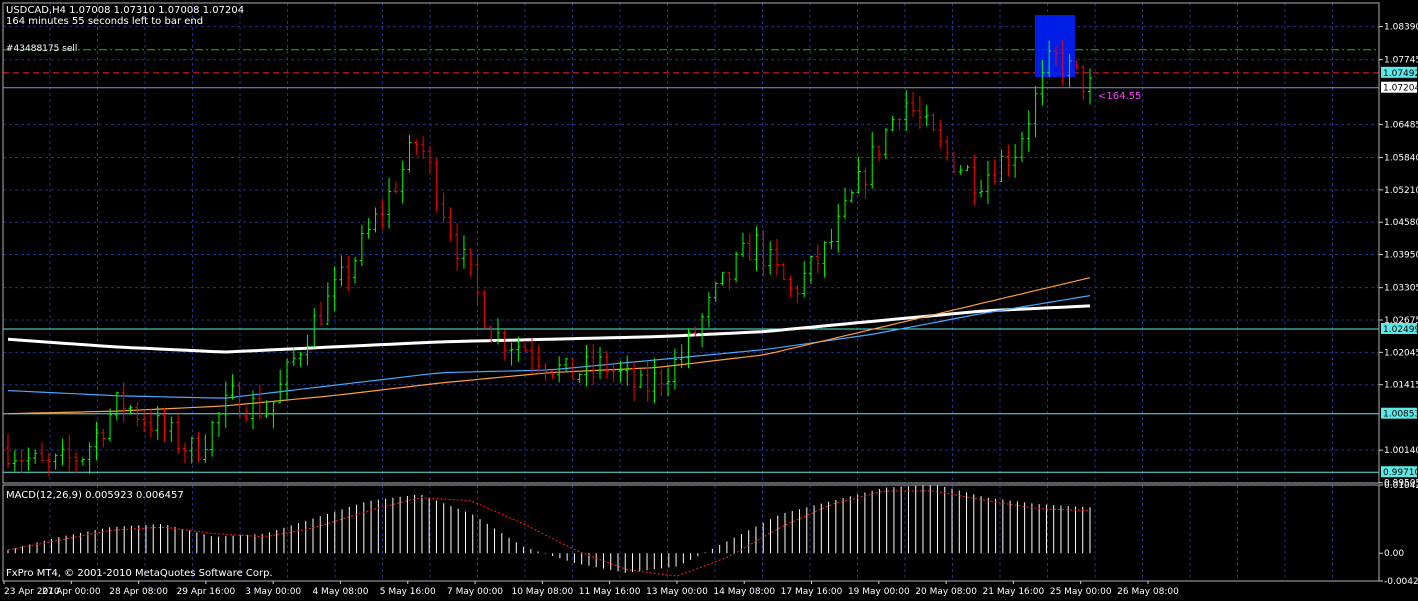  Describe the element at coordinates (340, 592) in the screenshot. I see `time-tick-label: 4 May 08:00` at that location.